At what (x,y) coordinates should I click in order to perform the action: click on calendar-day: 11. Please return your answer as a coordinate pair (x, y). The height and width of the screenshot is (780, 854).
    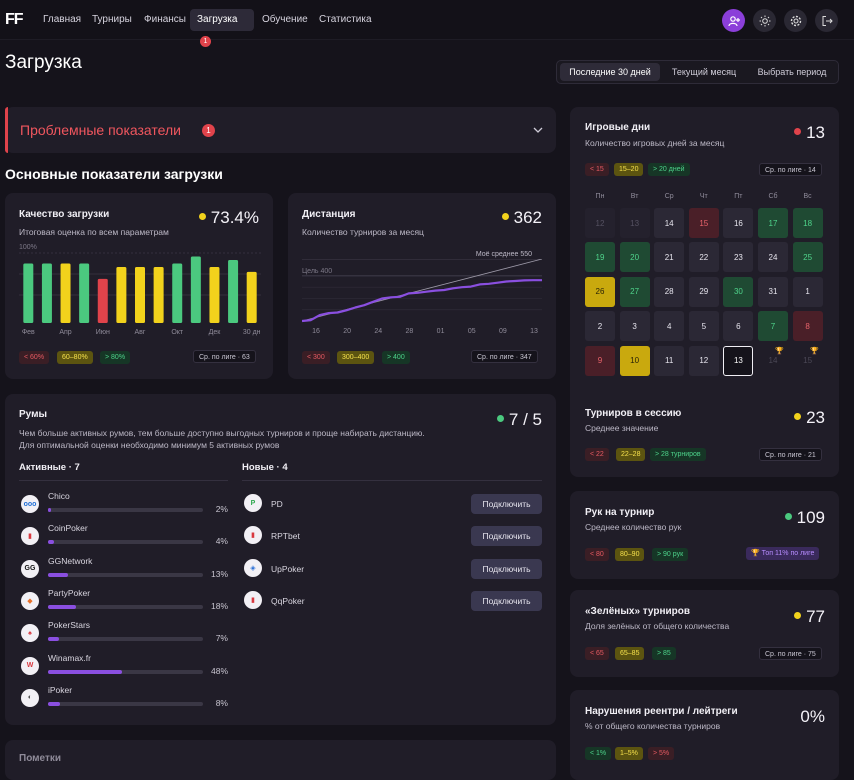
    Looking at the image, I should click on (669, 360).